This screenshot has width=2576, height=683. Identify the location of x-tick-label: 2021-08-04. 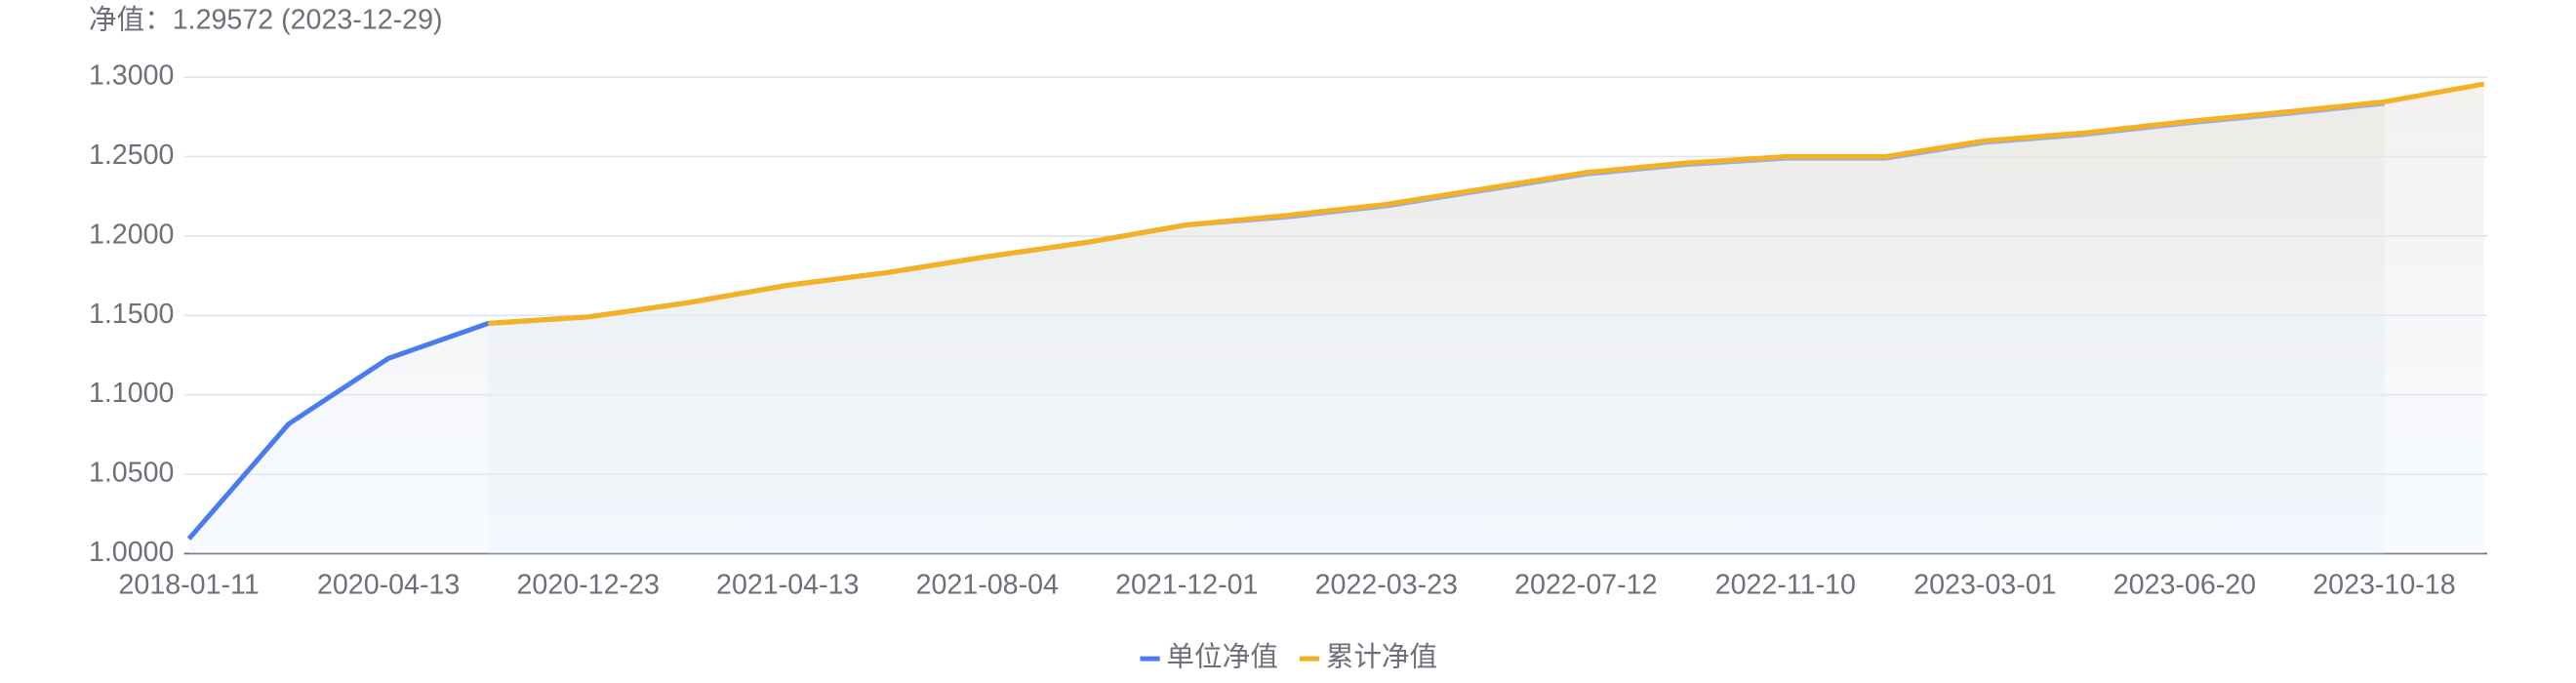
(987, 585).